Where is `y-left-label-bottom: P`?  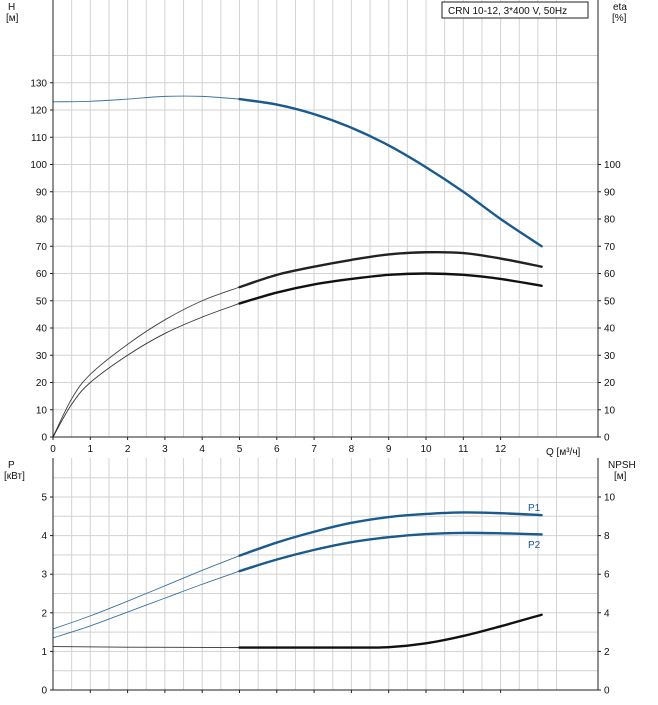
y-left-label-bottom: P is located at coordinates (11, 465).